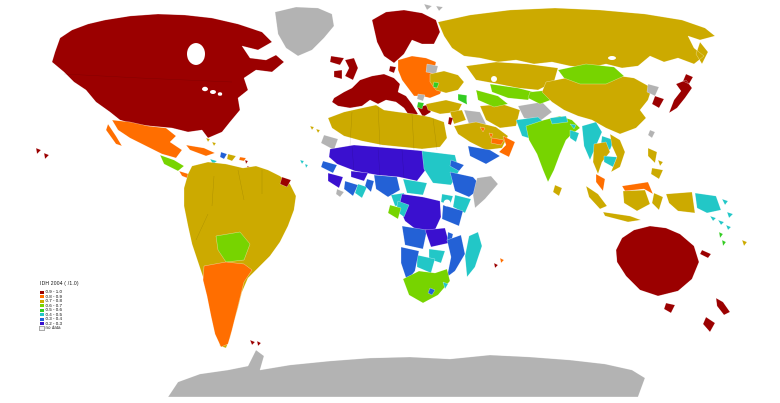 The width and height of the screenshot is (780, 403). I want to click on region-tasmania, so click(669, 308).